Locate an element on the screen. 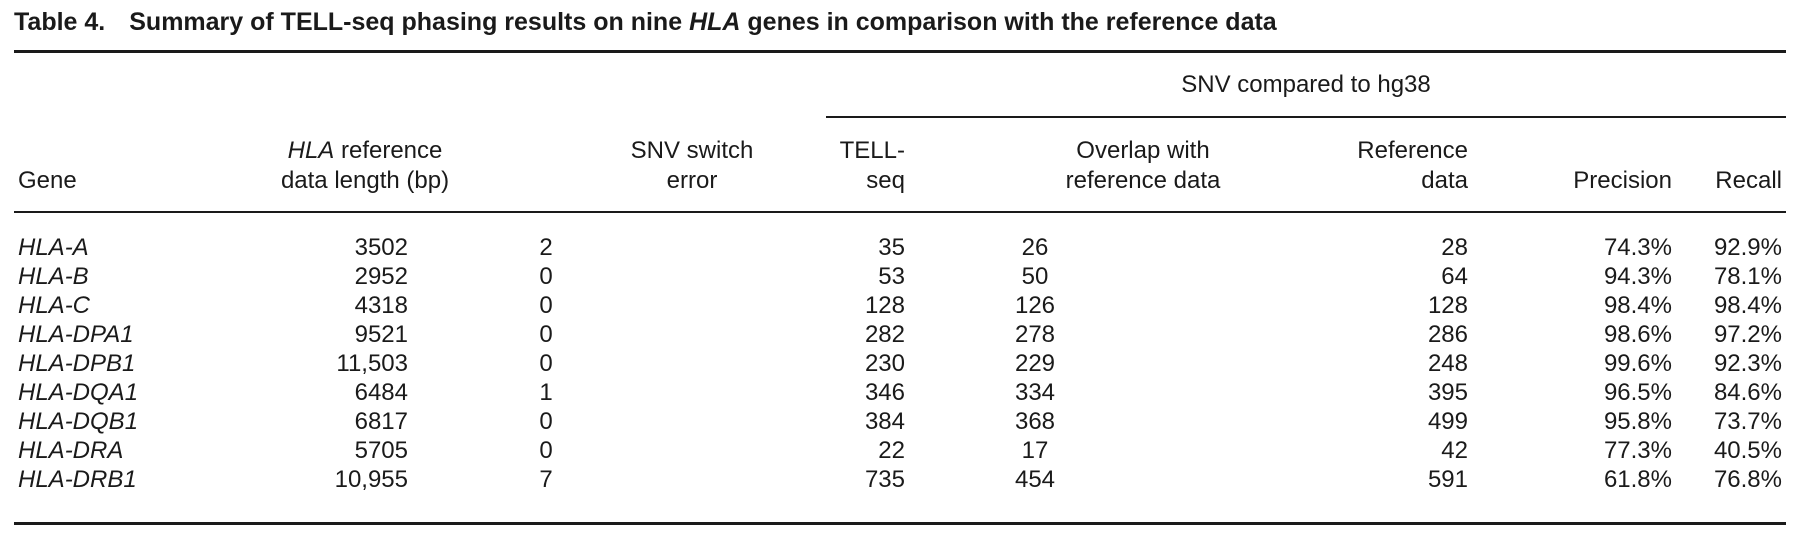 This screenshot has width=1800, height=541. cell-switch-error: 1 is located at coordinates (546, 392).